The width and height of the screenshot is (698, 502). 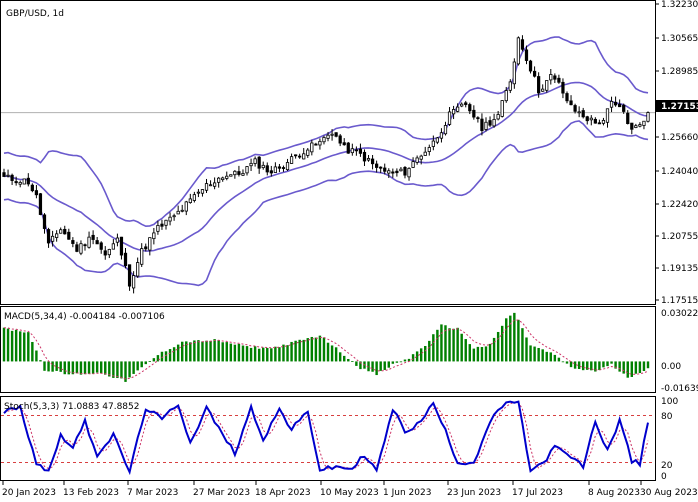 What do you see at coordinates (679, 72) in the screenshot?
I see `price-axis-label: 1.28985` at bounding box center [679, 72].